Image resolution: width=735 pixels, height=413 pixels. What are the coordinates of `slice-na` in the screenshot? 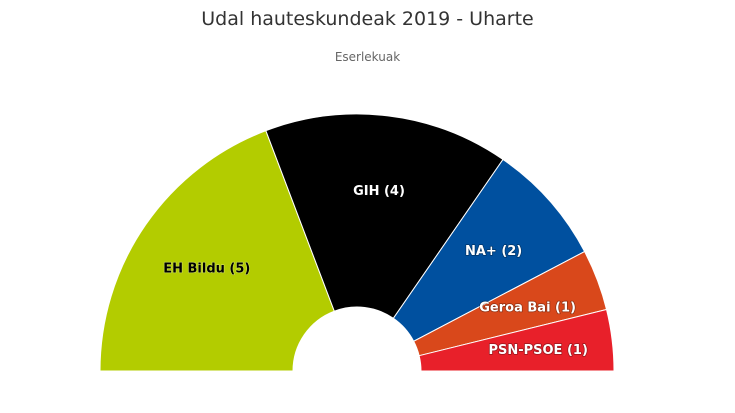 It's located at (489, 250).